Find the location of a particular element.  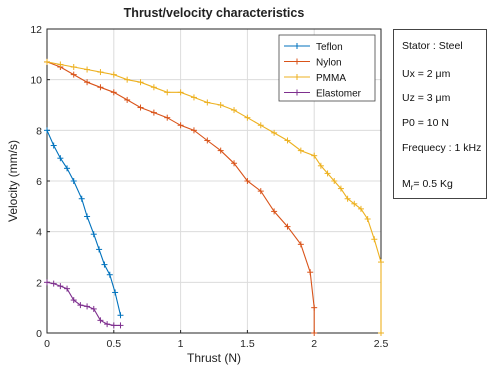

legend-label: Teflon is located at coordinates (329, 47).